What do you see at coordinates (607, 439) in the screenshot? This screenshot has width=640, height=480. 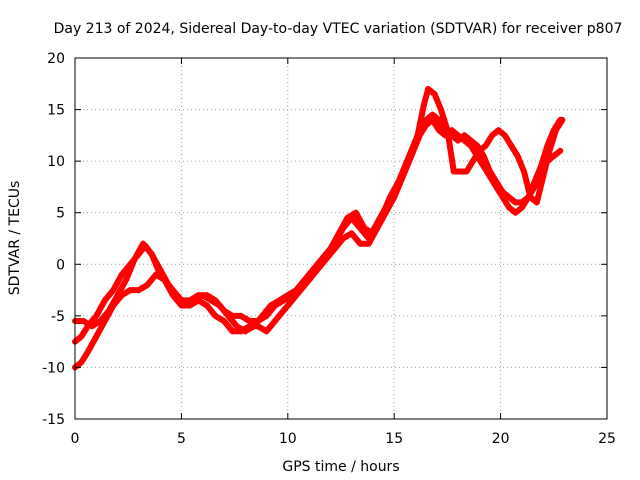 I see `x-tick-label: 25` at bounding box center [607, 439].